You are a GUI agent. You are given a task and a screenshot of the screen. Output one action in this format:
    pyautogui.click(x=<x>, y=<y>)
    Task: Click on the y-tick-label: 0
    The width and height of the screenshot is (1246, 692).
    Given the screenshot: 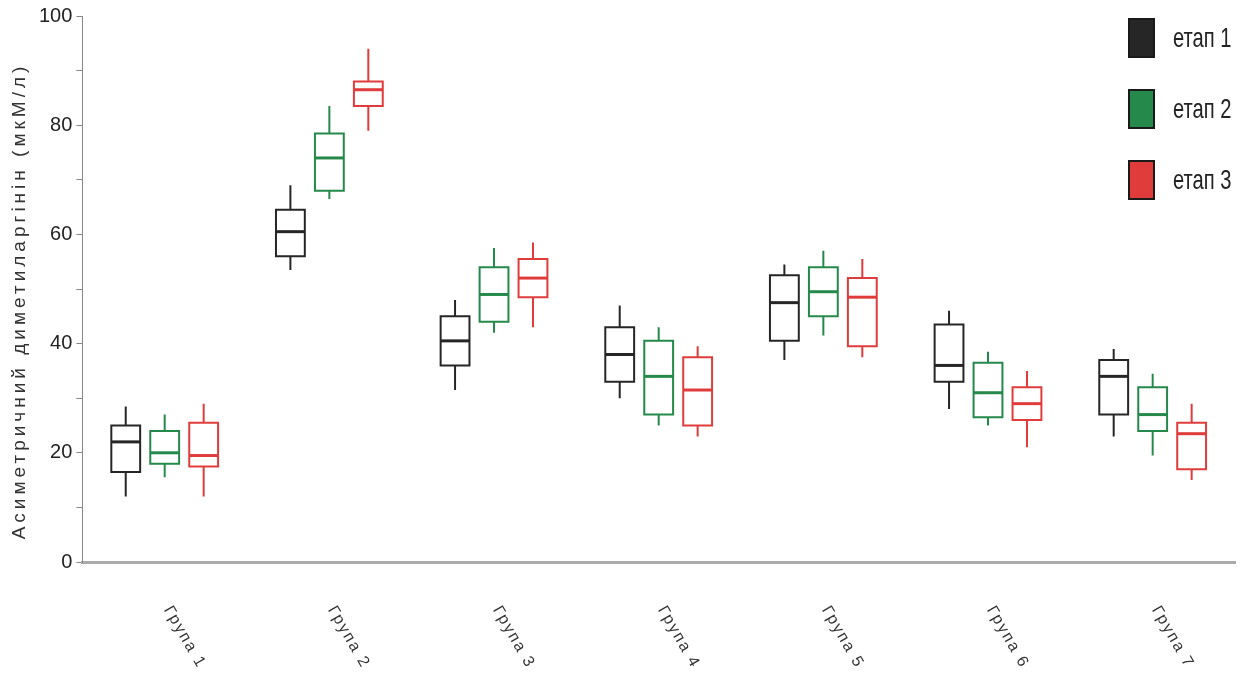 What is the action you would take?
    pyautogui.click(x=67, y=560)
    